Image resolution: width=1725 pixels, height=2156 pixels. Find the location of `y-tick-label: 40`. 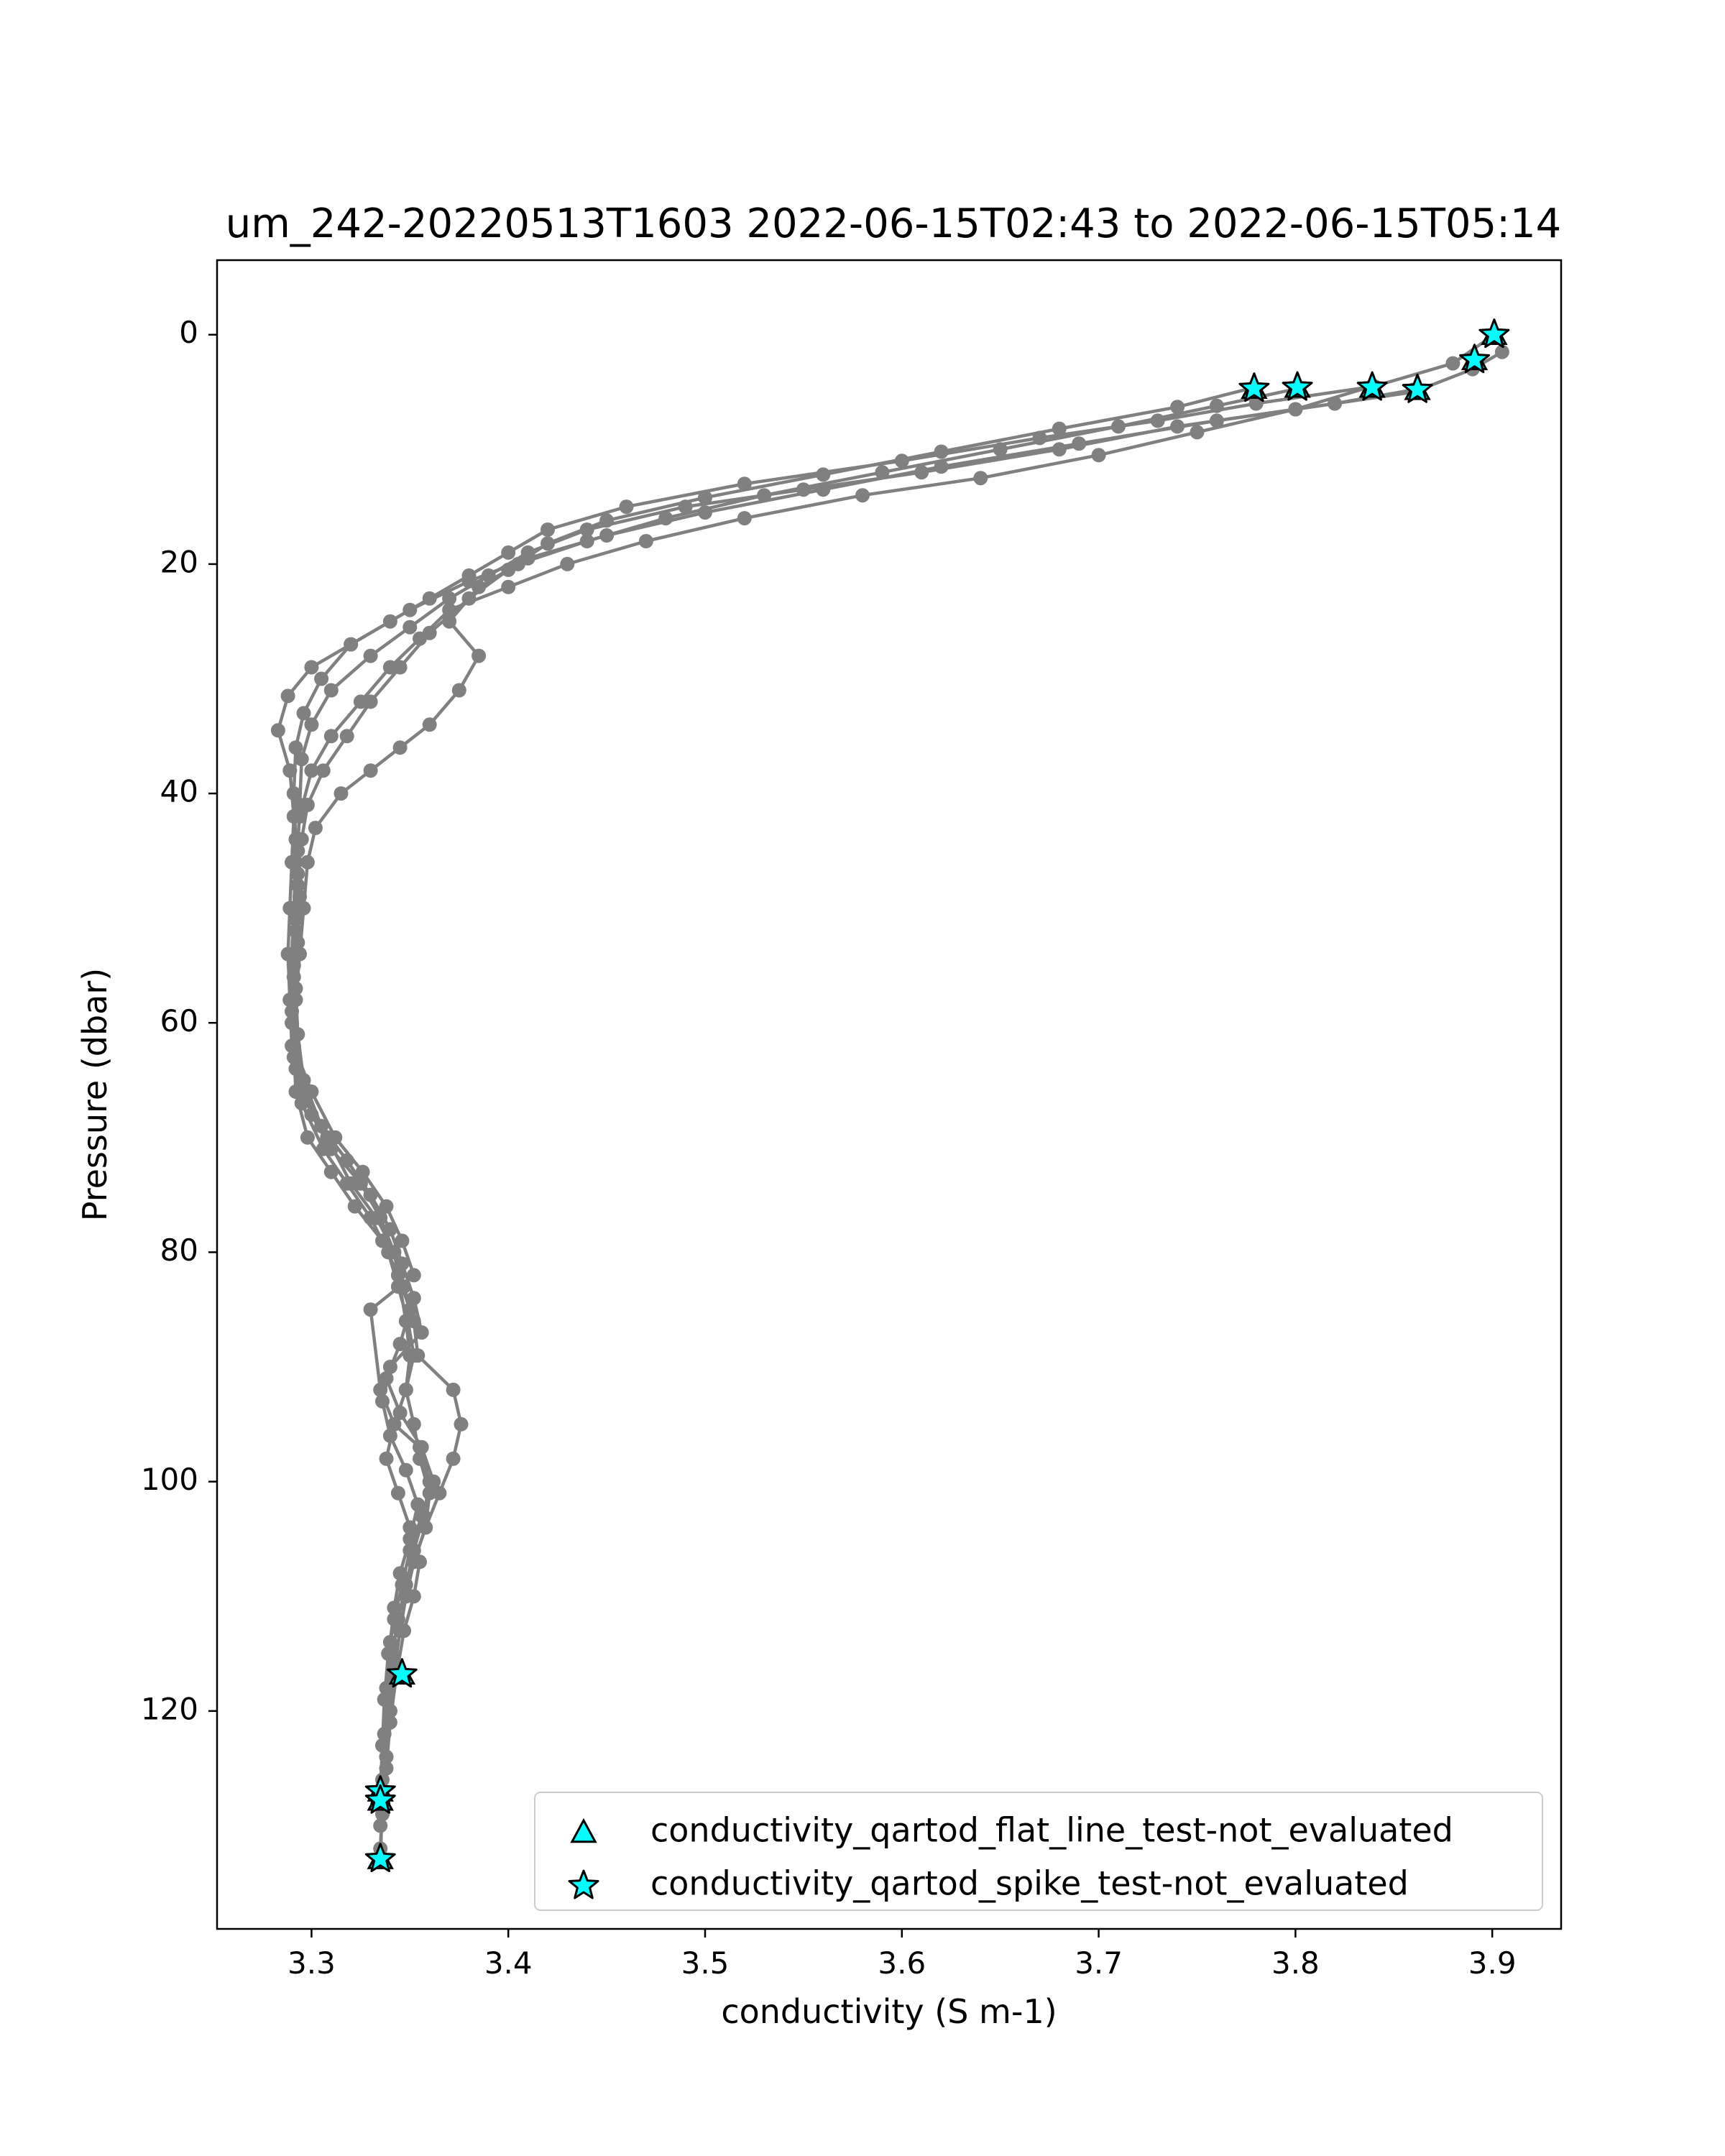

y-tick-label: 40 is located at coordinates (179, 791).